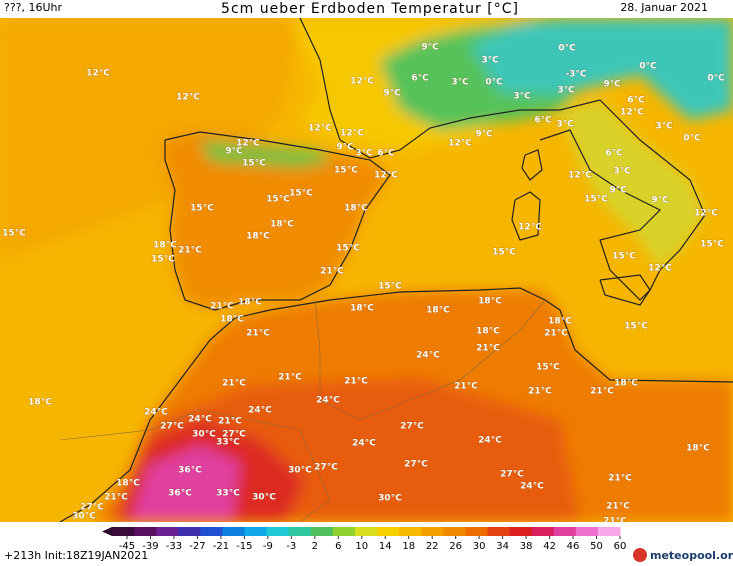 This screenshot has height=566, width=733. What do you see at coordinates (370, 9) in the screenshot?
I see `title: 5cm ueber Erdboden Temperatur [°C]` at bounding box center [370, 9].